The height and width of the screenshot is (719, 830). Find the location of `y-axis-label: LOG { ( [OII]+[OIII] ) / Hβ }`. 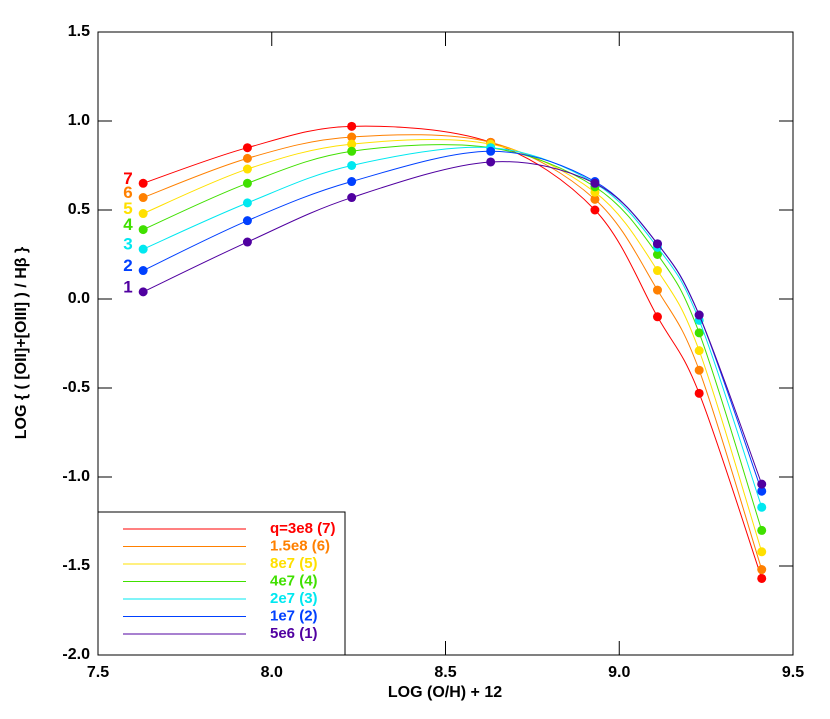

y-axis-label: LOG { ( [OII]+[OIII] ) / Hβ } is located at coordinates (21, 343).